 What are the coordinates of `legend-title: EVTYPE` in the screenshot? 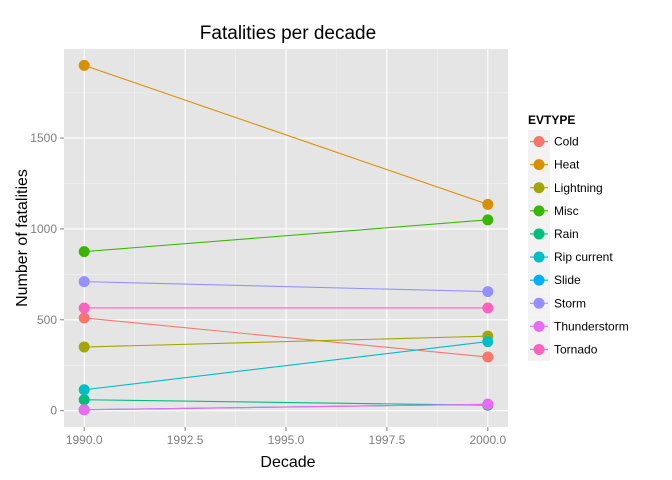 It's located at (551, 120).